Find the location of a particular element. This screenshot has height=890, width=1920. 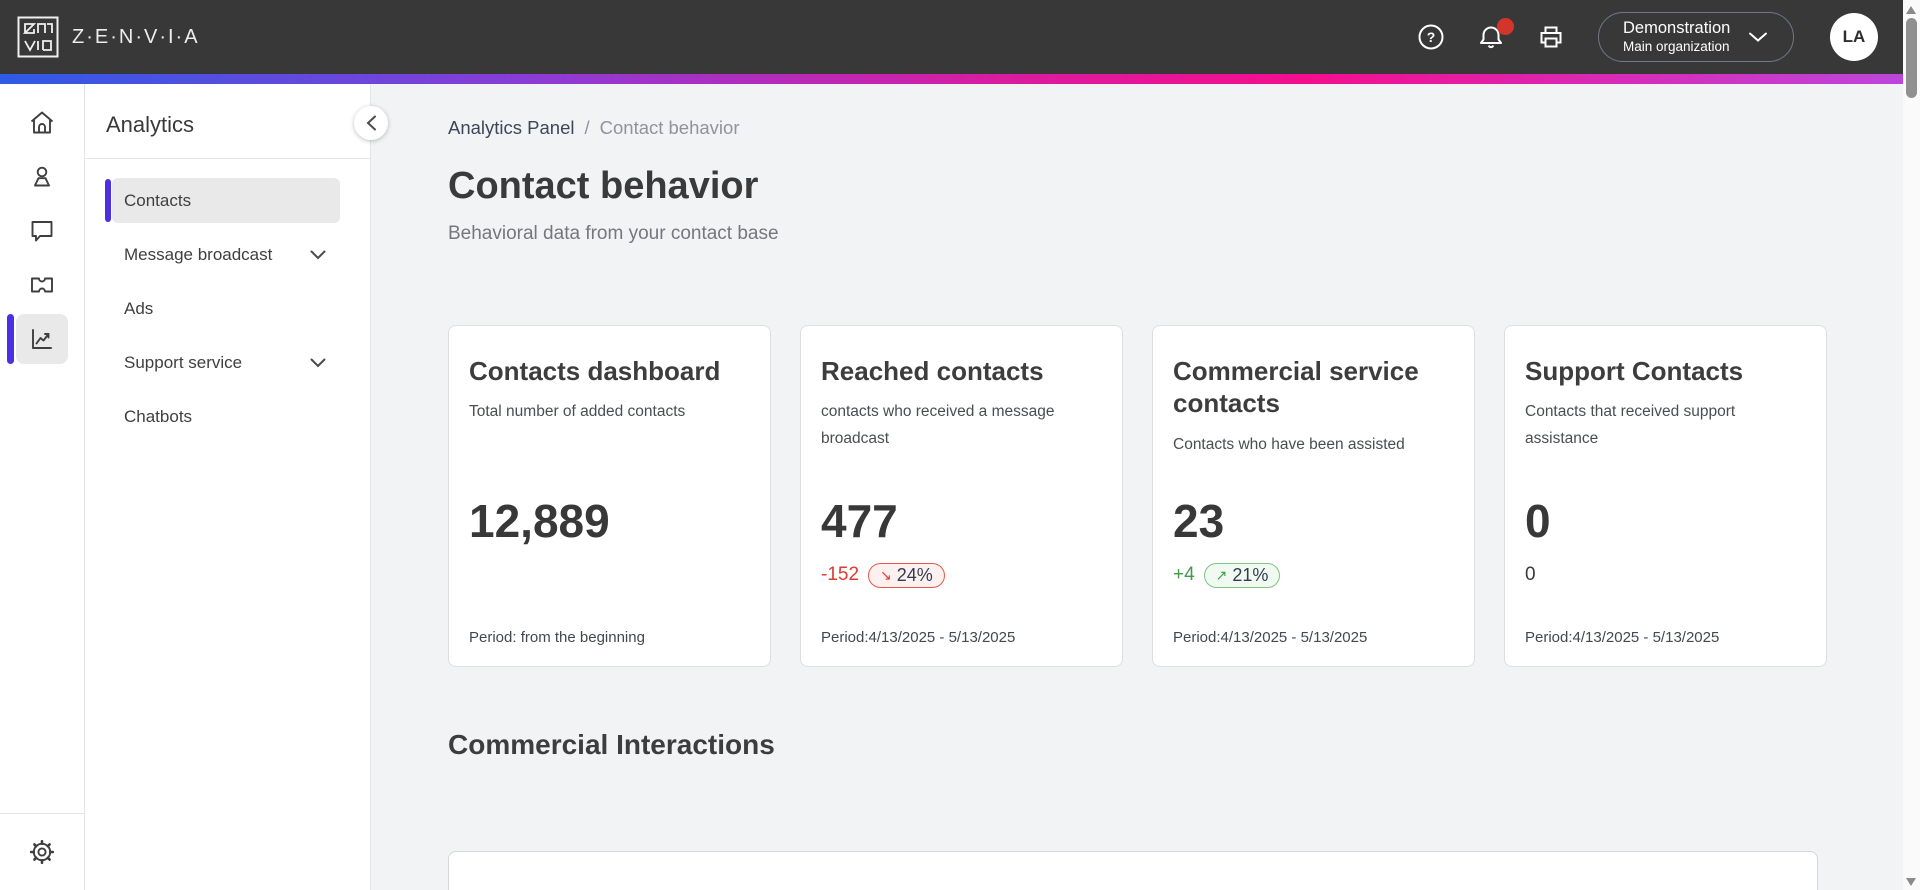

trend-badge: ↘ 24% is located at coordinates (906, 575).